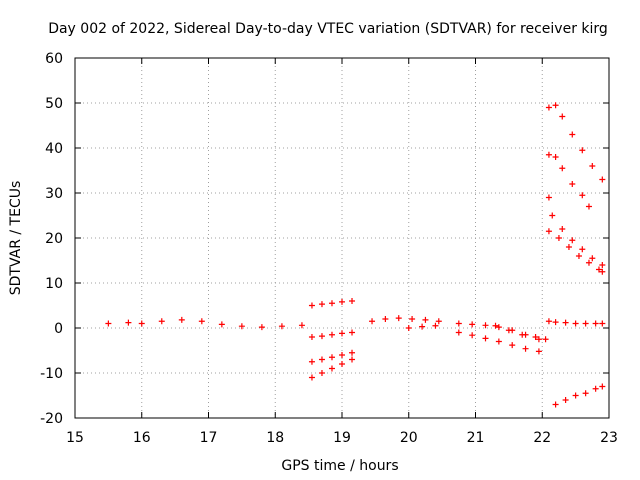 The height and width of the screenshot is (480, 640). I want to click on y-tick-label: 30, so click(54, 194).